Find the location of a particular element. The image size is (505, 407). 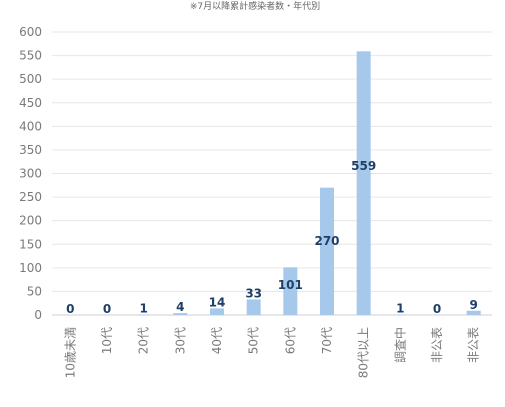

y-tick-label: 600 is located at coordinates (30, 32).